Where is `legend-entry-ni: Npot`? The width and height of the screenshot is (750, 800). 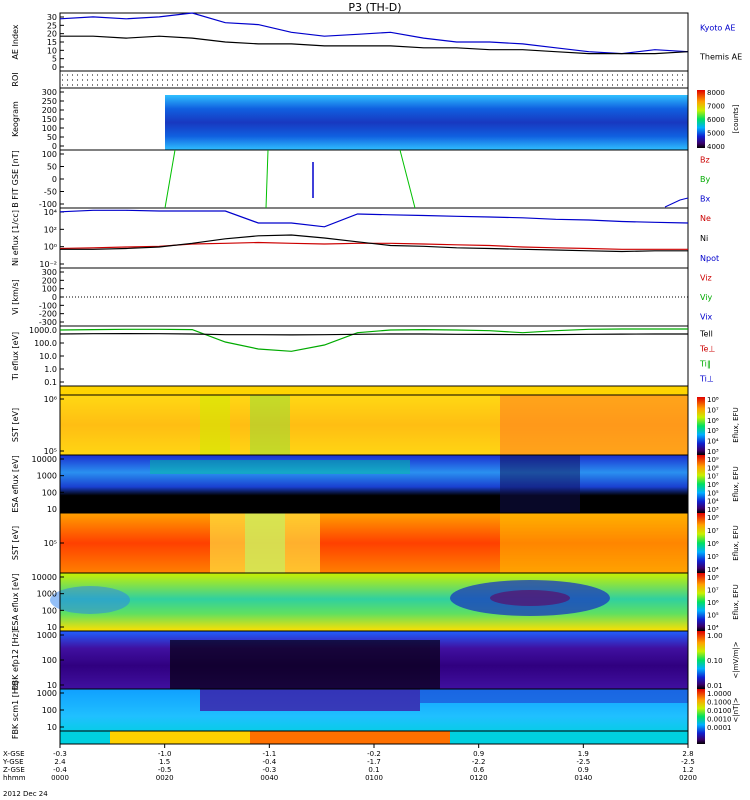
legend-entry-ni: Npot is located at coordinates (709, 258).